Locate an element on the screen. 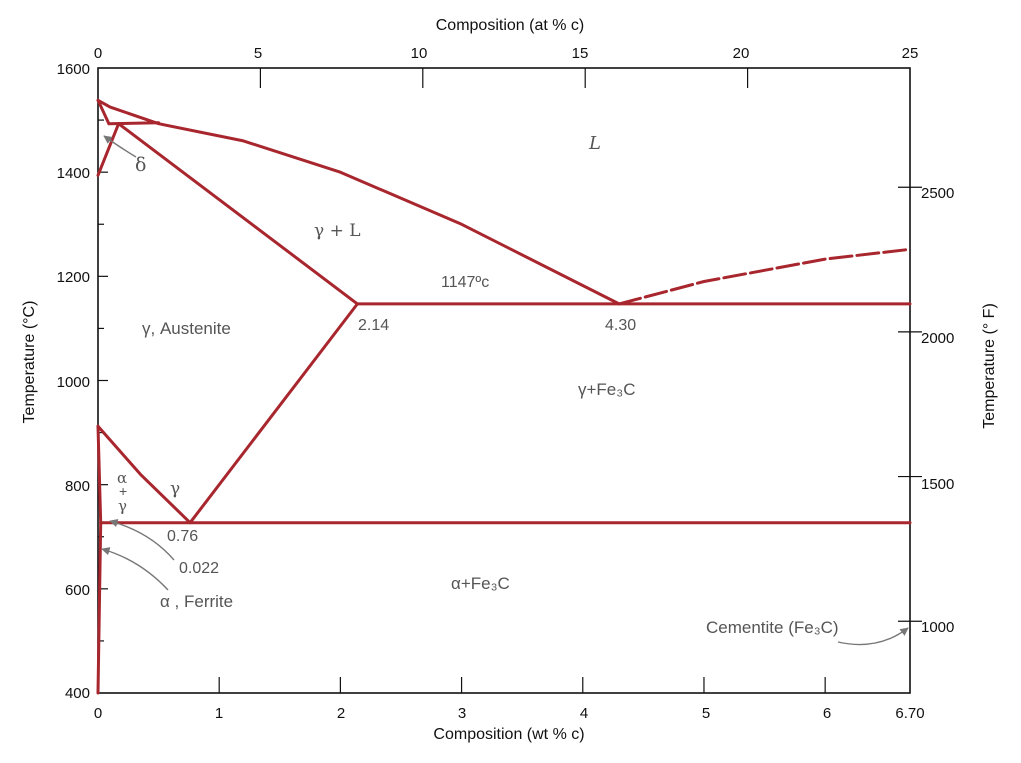  x-tick-label: 0 is located at coordinates (98, 713).